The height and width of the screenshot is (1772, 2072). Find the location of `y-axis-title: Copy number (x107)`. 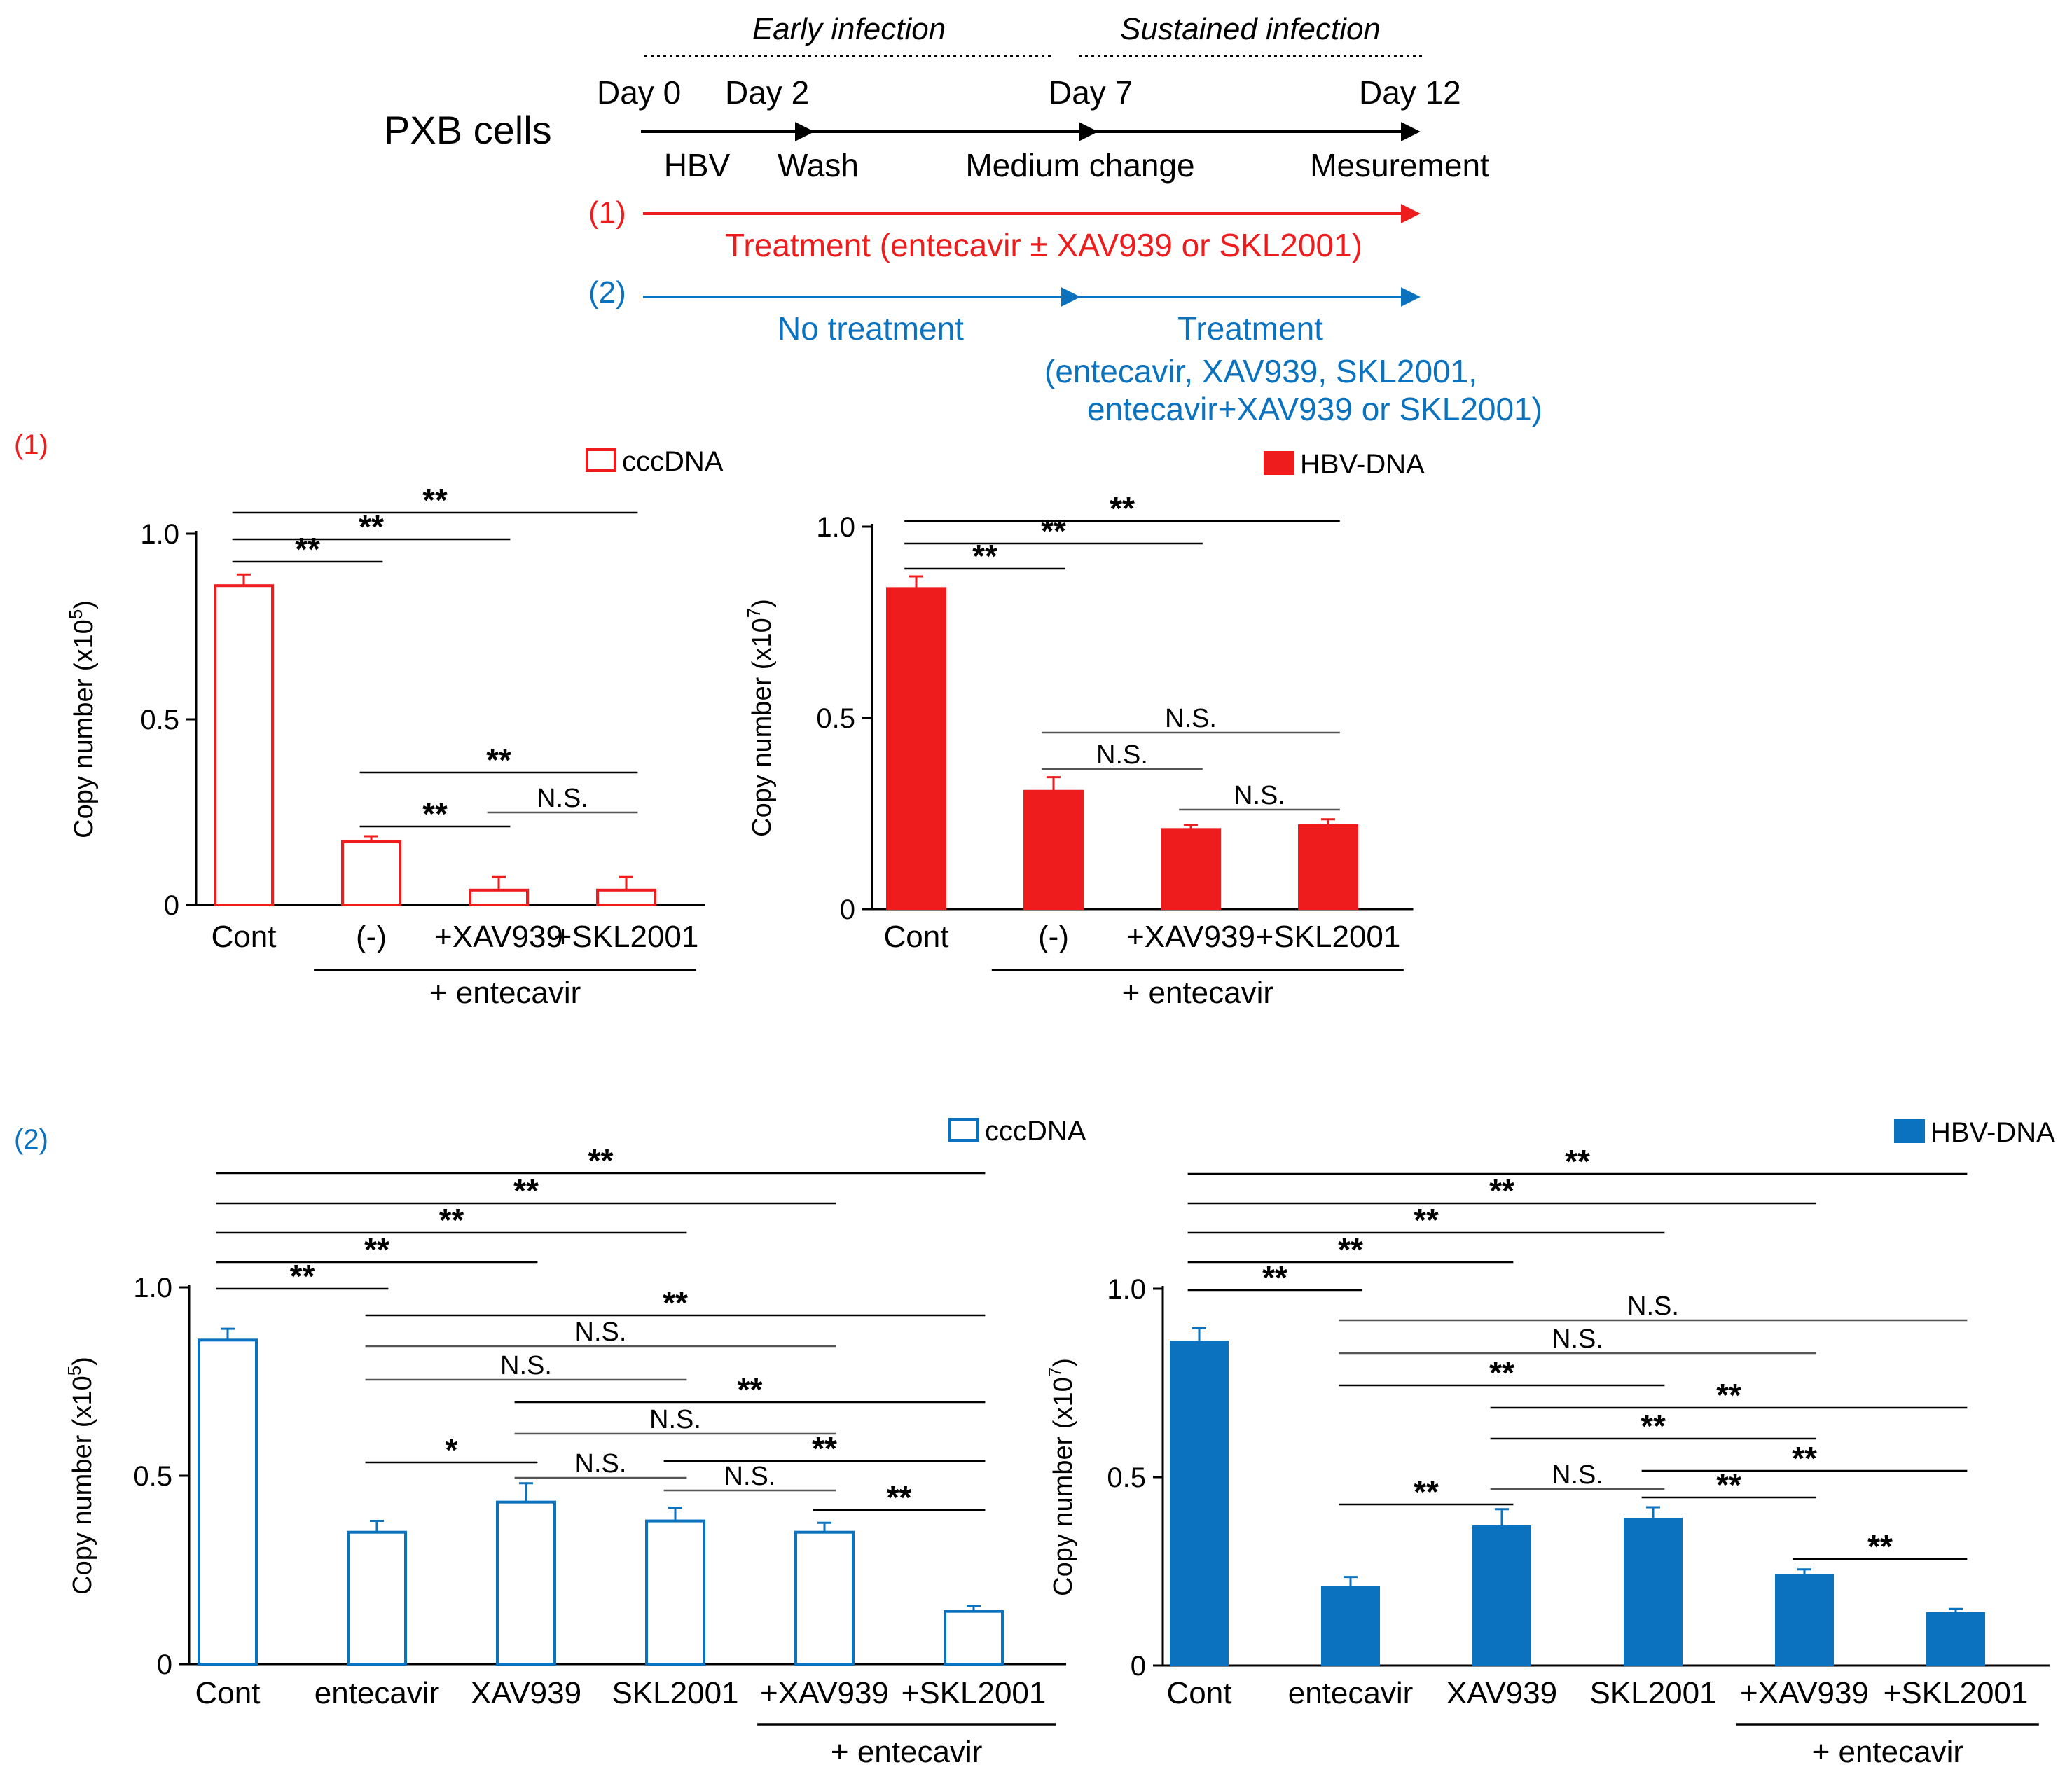

y-axis-title: Copy number (x107) is located at coordinates (760, 718).